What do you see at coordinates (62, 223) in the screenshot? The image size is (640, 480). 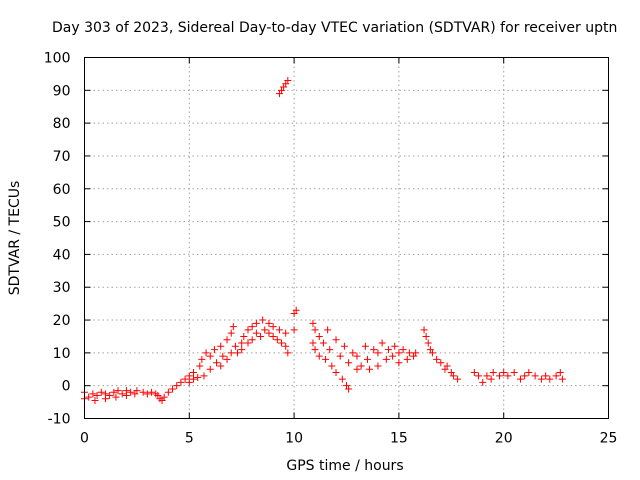 I see `y-tick-label: 50` at bounding box center [62, 223].